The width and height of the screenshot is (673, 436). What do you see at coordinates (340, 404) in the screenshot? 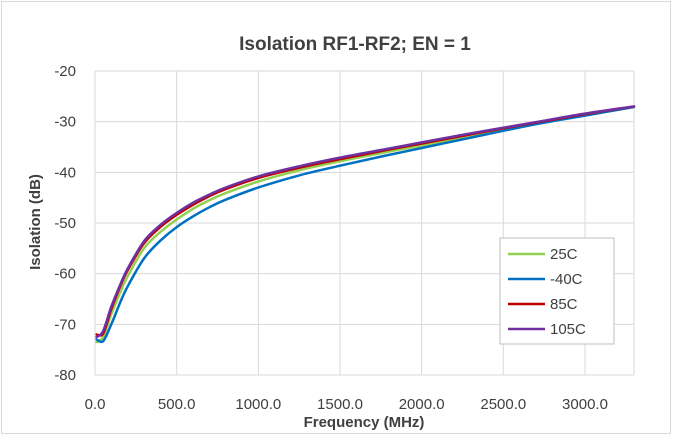
I see `x-tick-label: 1500.0` at bounding box center [340, 404].